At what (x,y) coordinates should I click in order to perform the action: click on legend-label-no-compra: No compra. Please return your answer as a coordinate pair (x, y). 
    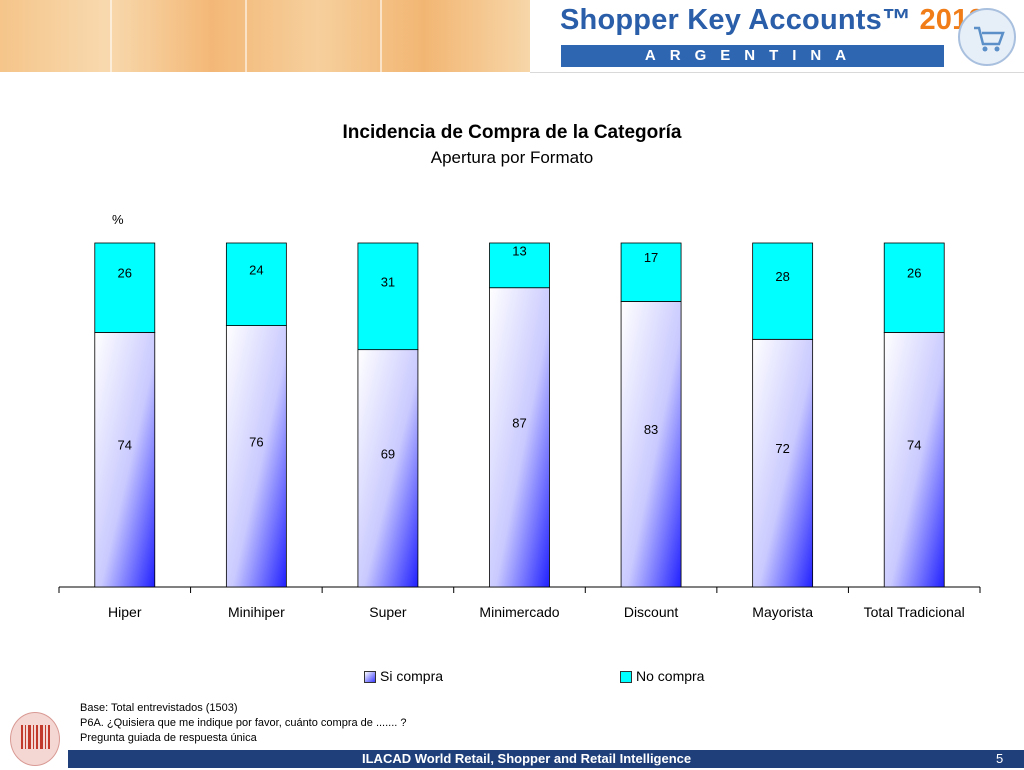
    Looking at the image, I should click on (670, 676).